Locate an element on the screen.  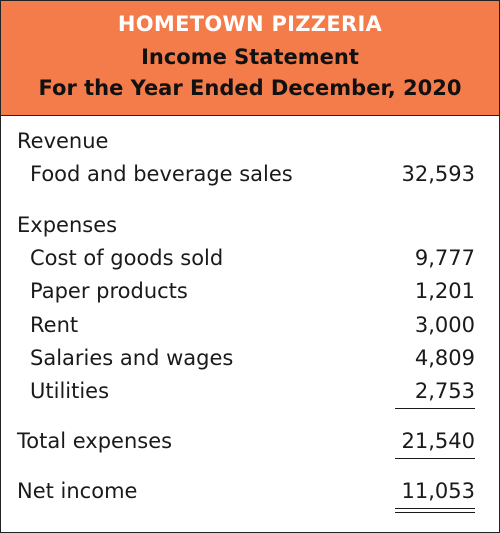
revenue-heading-row: Revenue is located at coordinates (250, 143).